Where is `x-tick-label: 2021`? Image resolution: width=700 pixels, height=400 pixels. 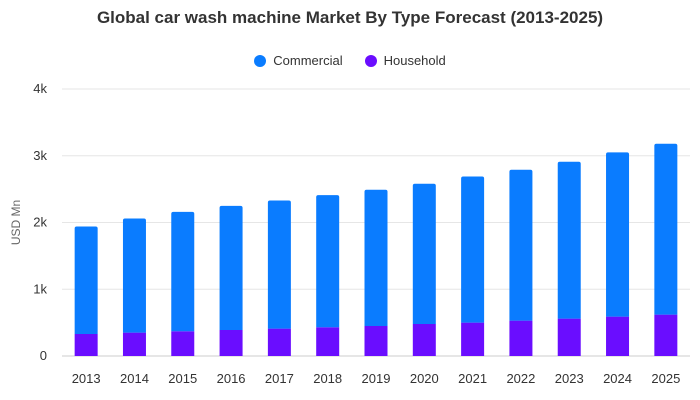
x-tick-label: 2021 is located at coordinates (472, 378).